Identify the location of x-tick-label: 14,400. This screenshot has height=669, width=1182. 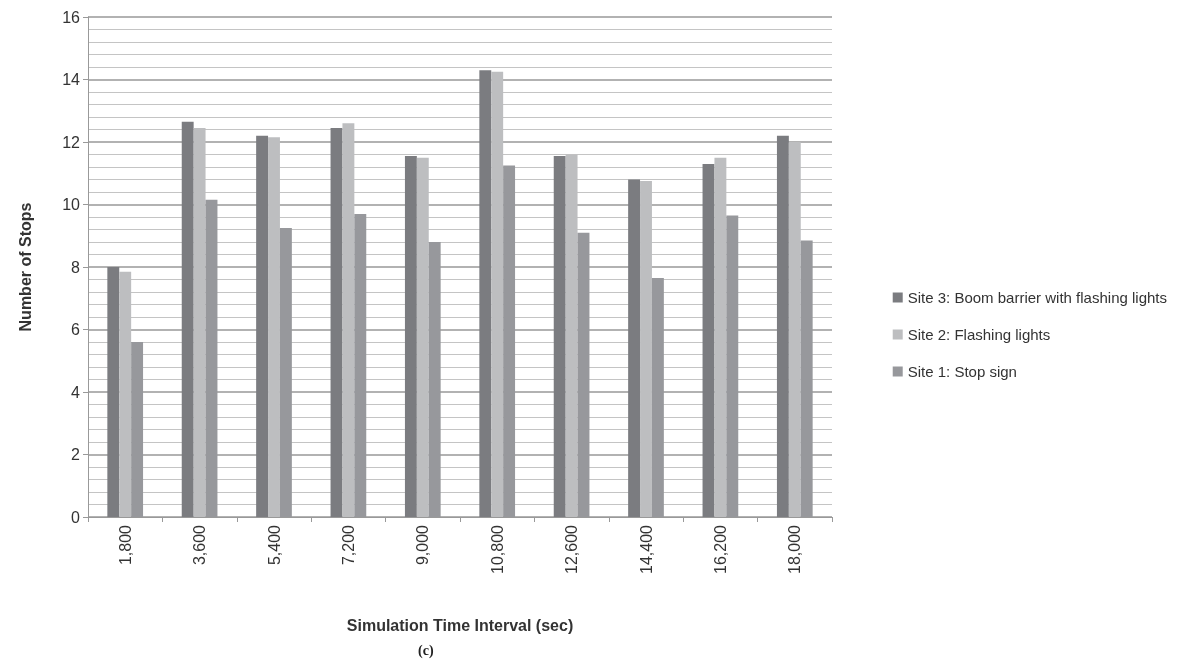
(646, 549).